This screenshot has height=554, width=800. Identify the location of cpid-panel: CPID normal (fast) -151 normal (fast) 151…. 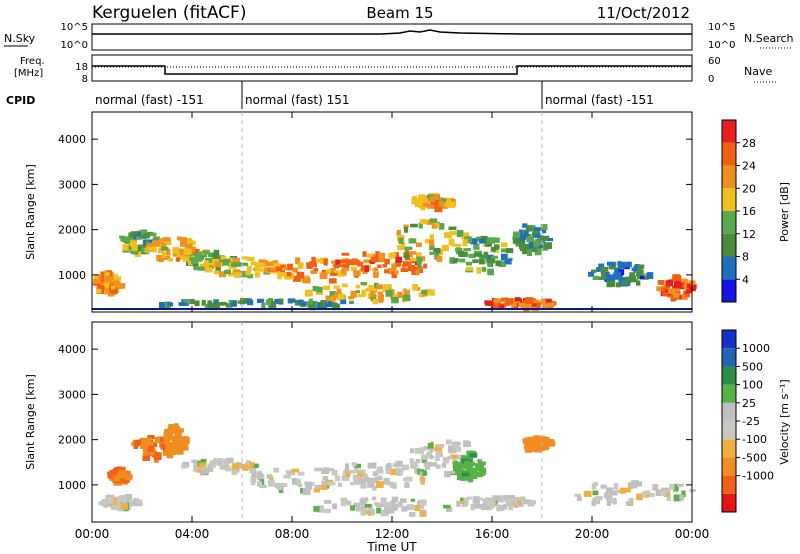
(349, 94).